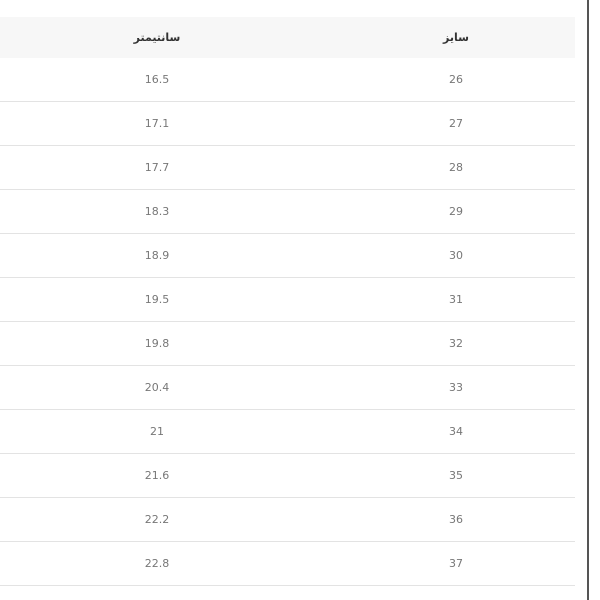 Image resolution: width=600 pixels, height=600 pixels. Describe the element at coordinates (456, 475) in the screenshot. I see `cell-size: 35` at that location.